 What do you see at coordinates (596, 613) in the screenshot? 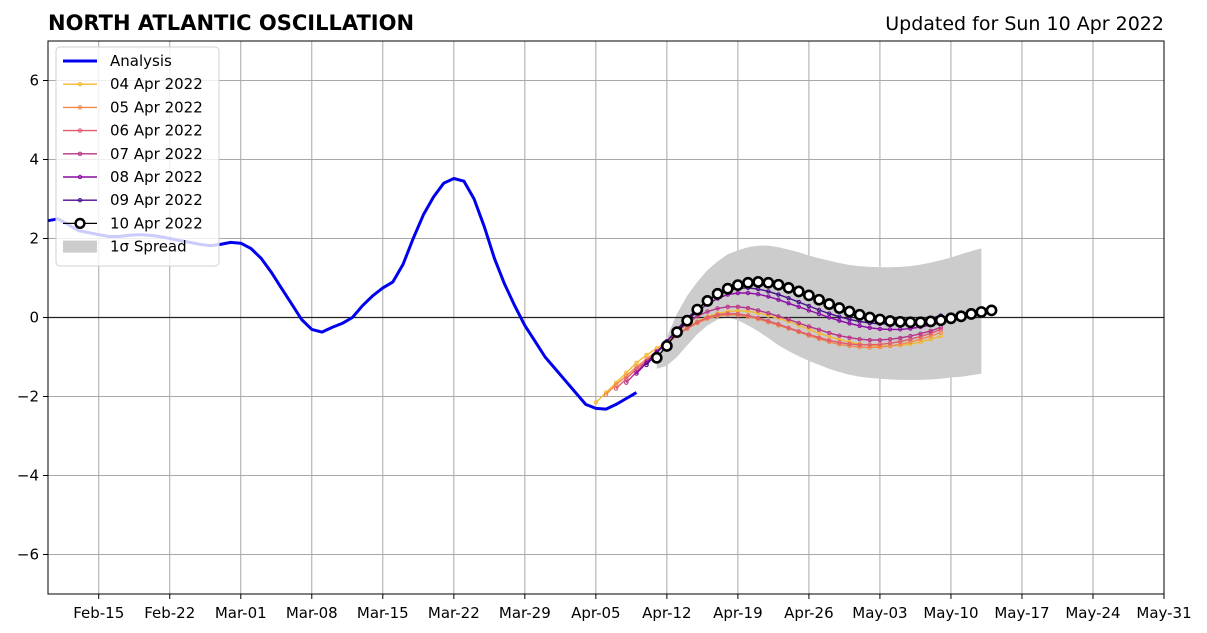
I see `x-tick-label: Apr-05` at bounding box center [596, 613].